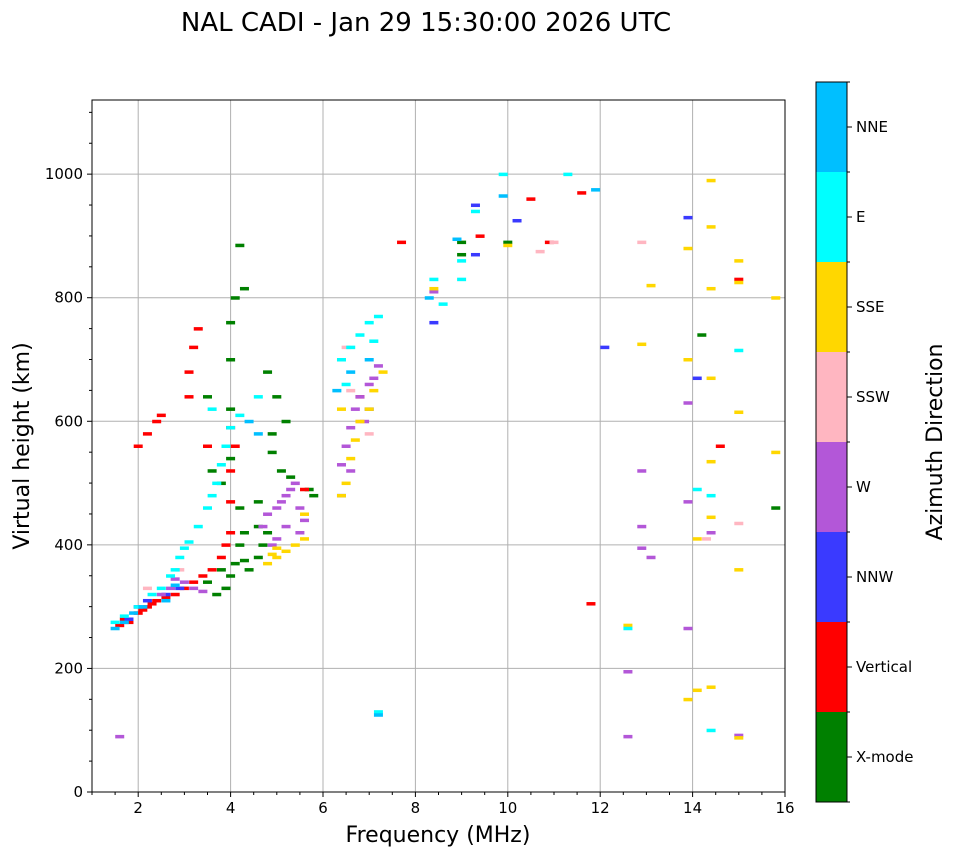  Describe the element at coordinates (64, 174) in the screenshot. I see `y-tick-label: 1000` at that location.